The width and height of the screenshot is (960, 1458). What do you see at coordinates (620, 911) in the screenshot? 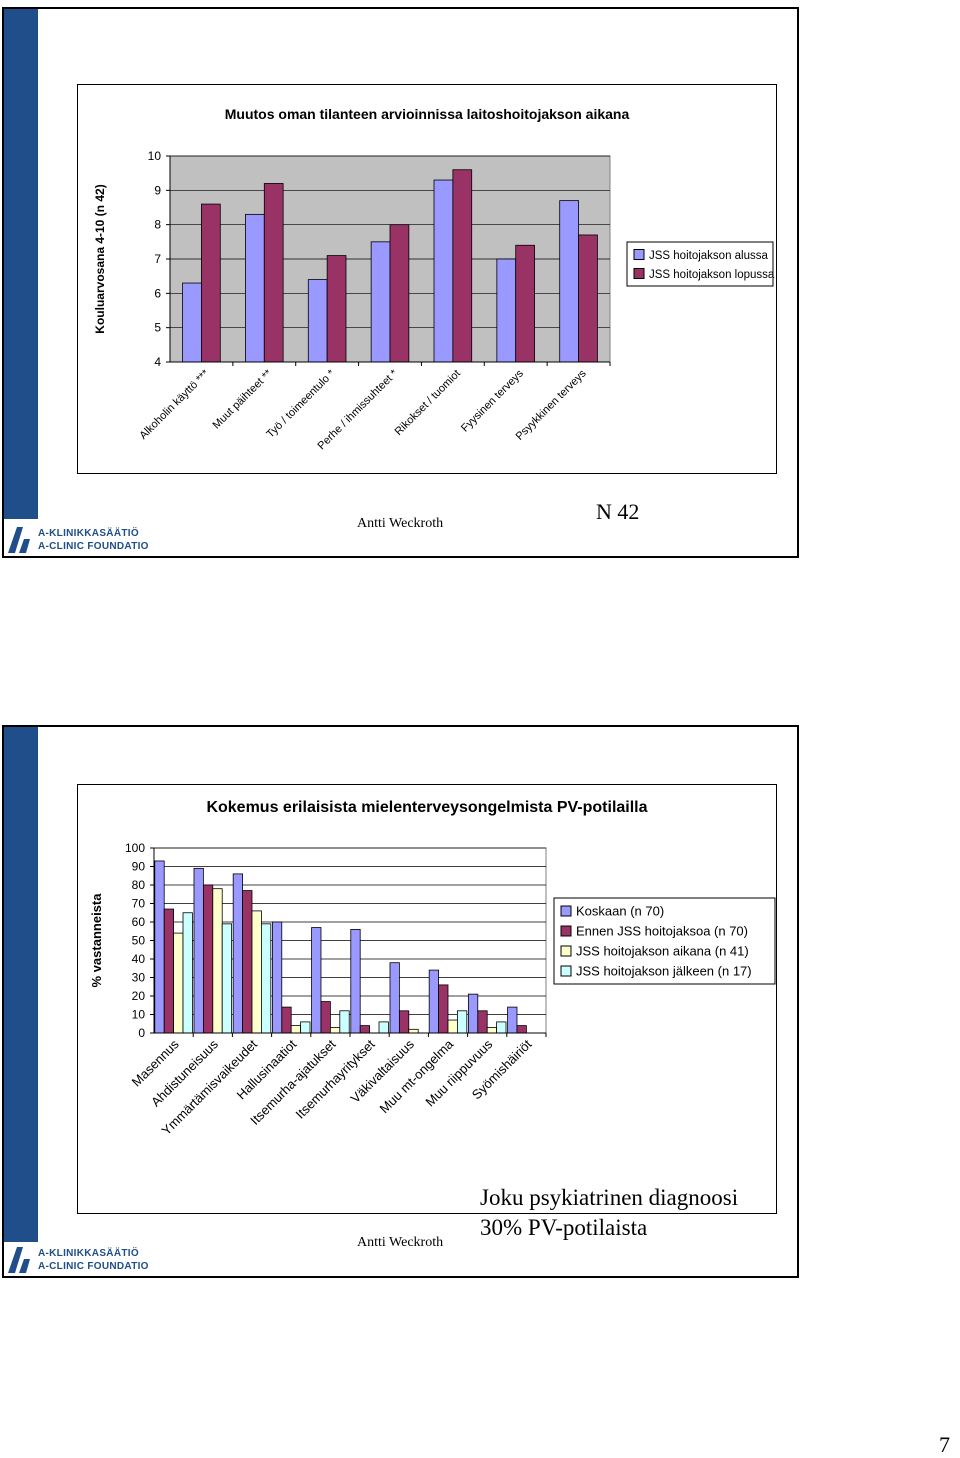
I see `legend-label: Koskaan (n 70)` at bounding box center [620, 911].